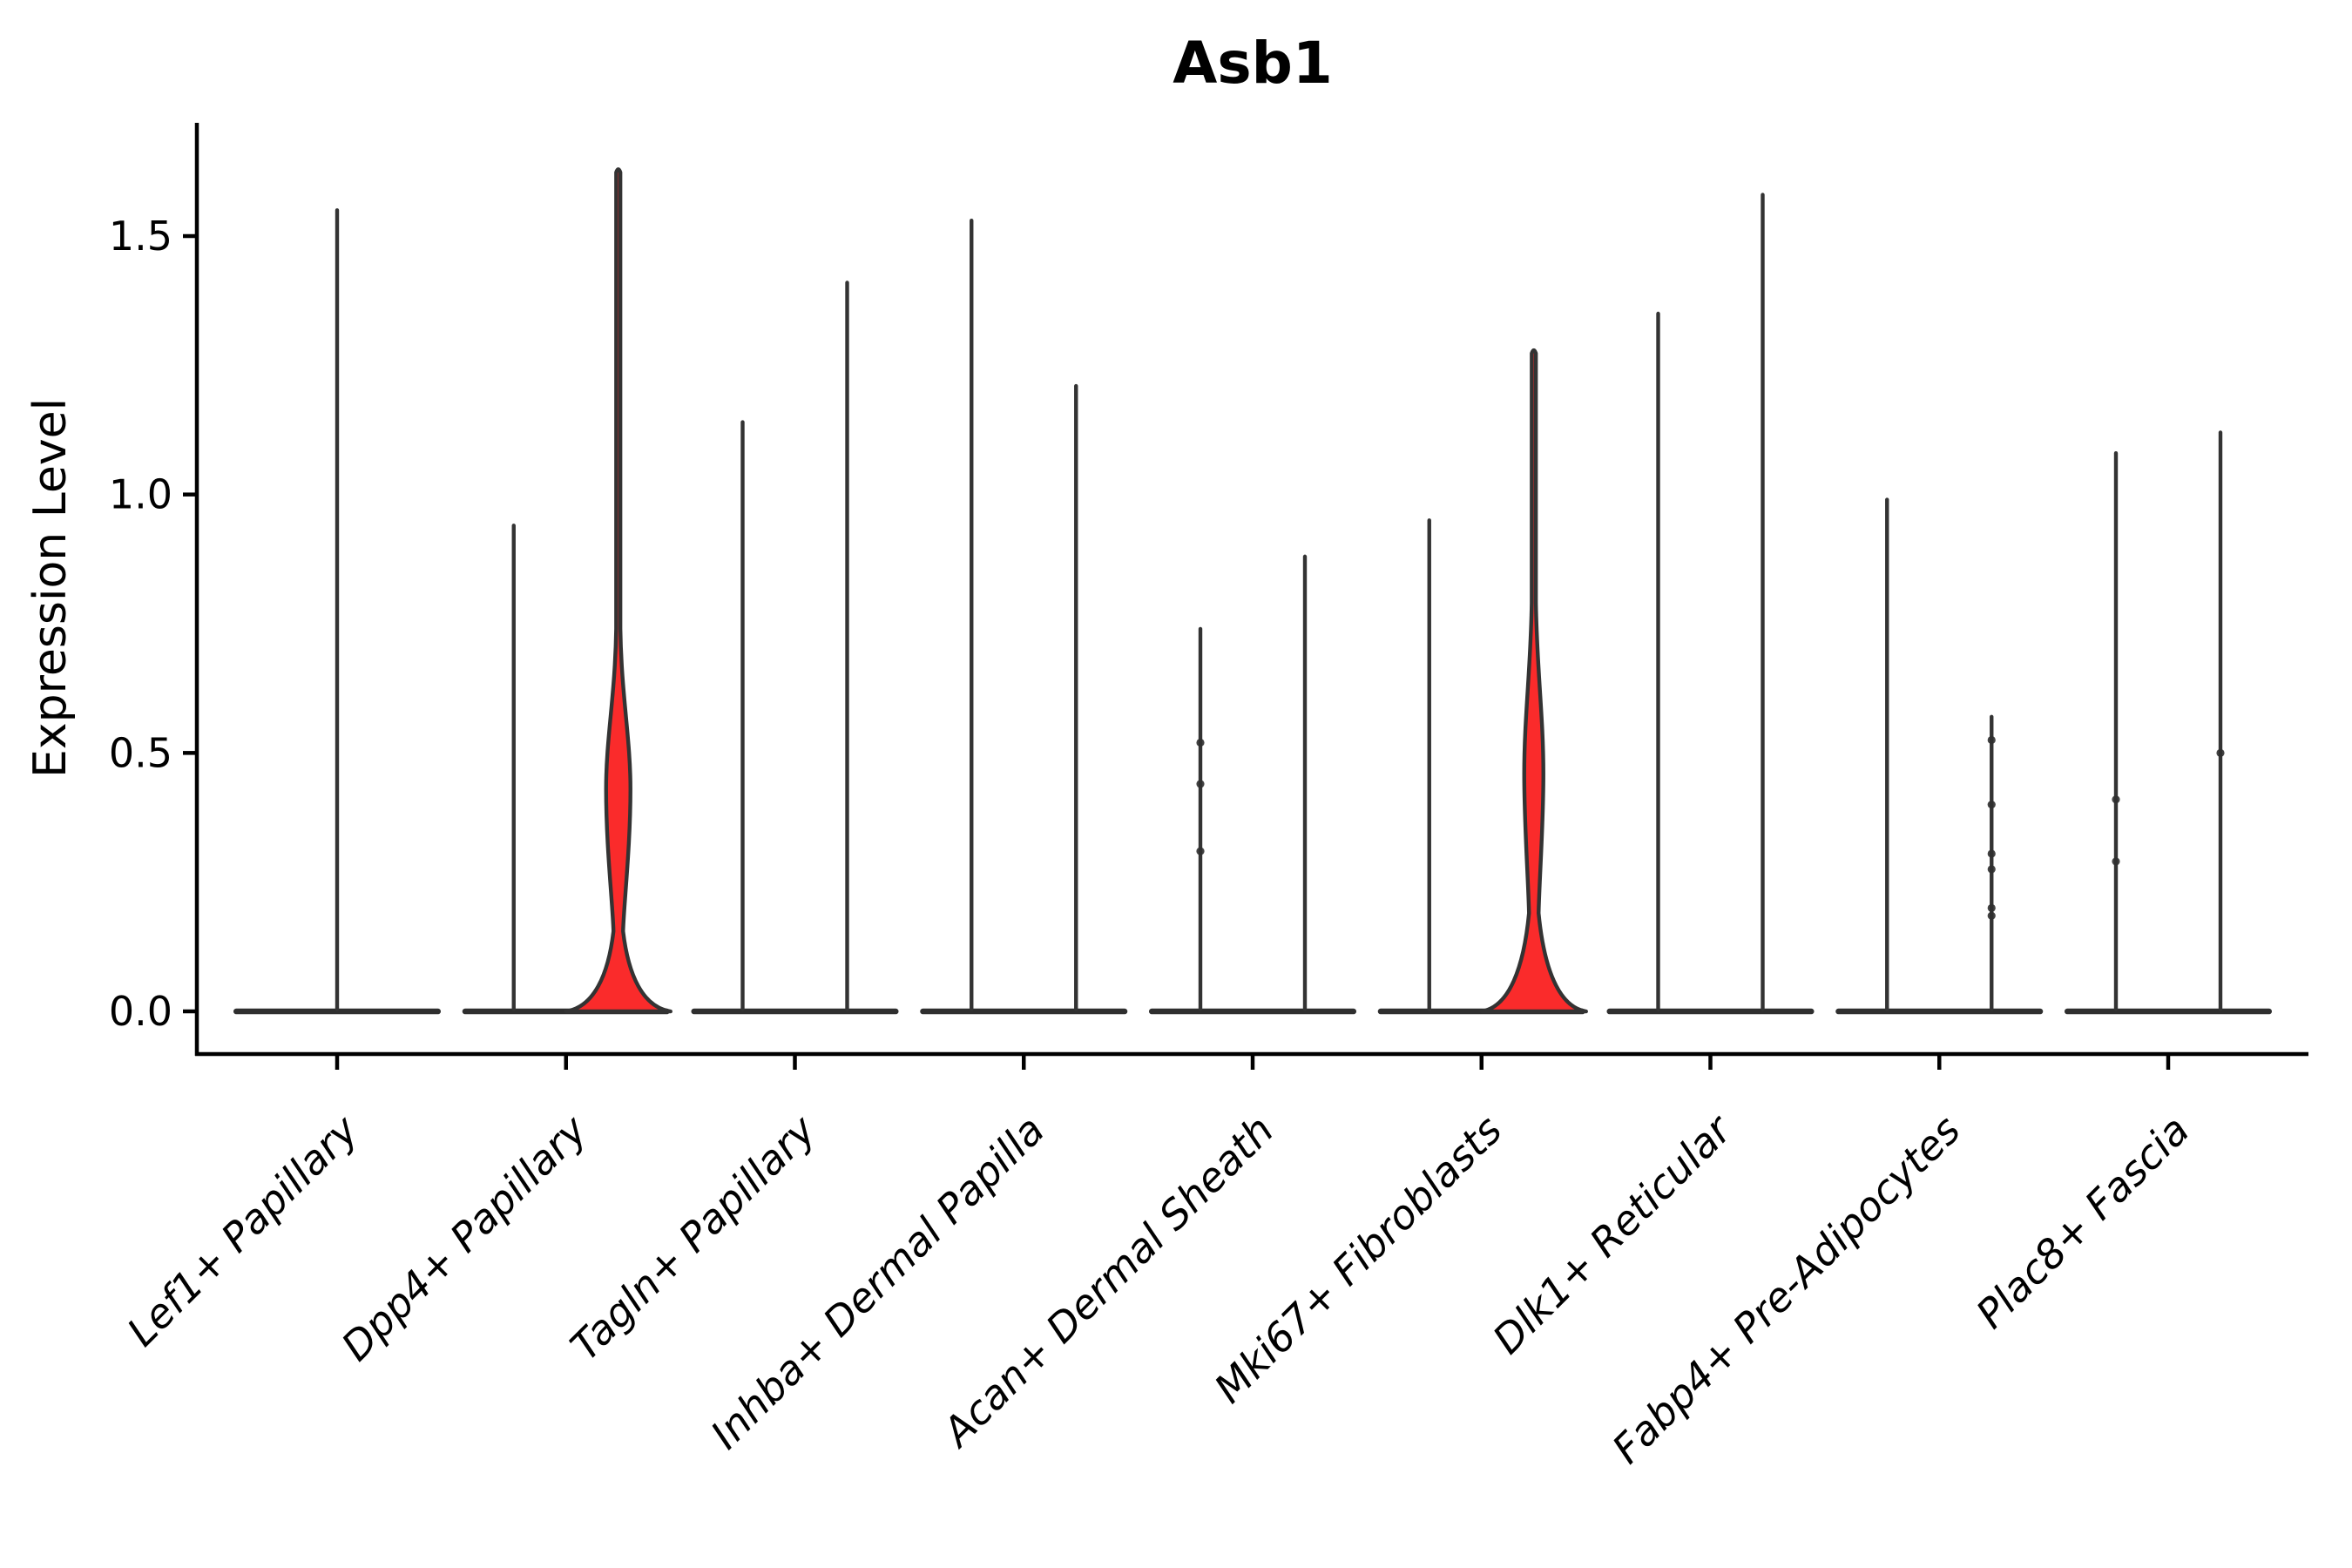 Image resolution: width=2352 pixels, height=1568 pixels. Describe the element at coordinates (140, 236) in the screenshot. I see `y-tick-label: 1.5` at that location.